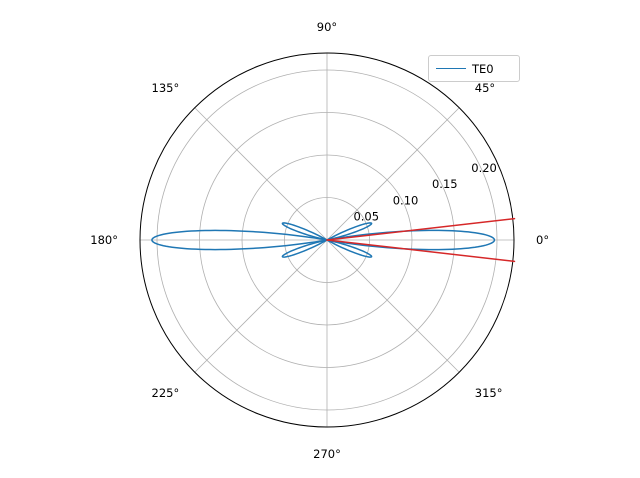 The image size is (640, 478). I want to click on angular-tick-180: 180°, so click(104, 240).